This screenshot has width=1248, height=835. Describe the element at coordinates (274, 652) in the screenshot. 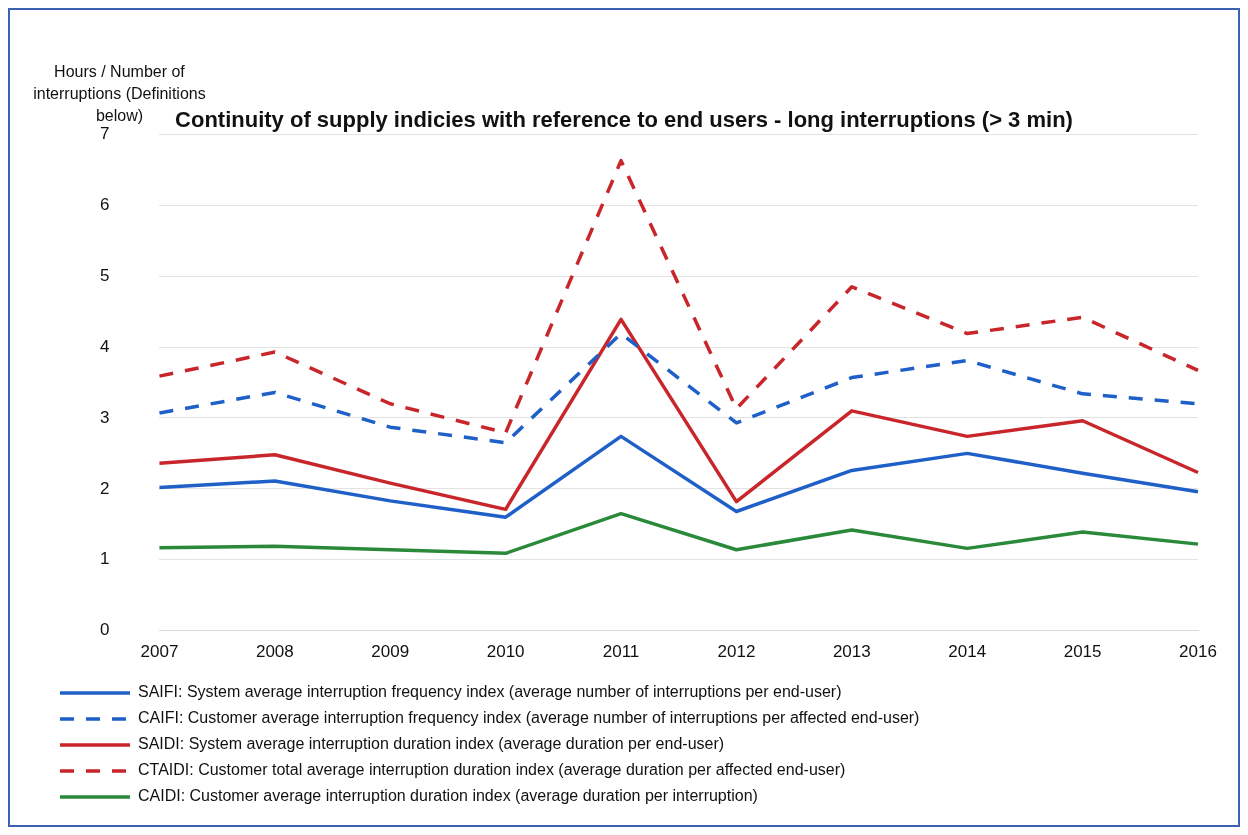

I see `x-tick-label: 2008` at that location.